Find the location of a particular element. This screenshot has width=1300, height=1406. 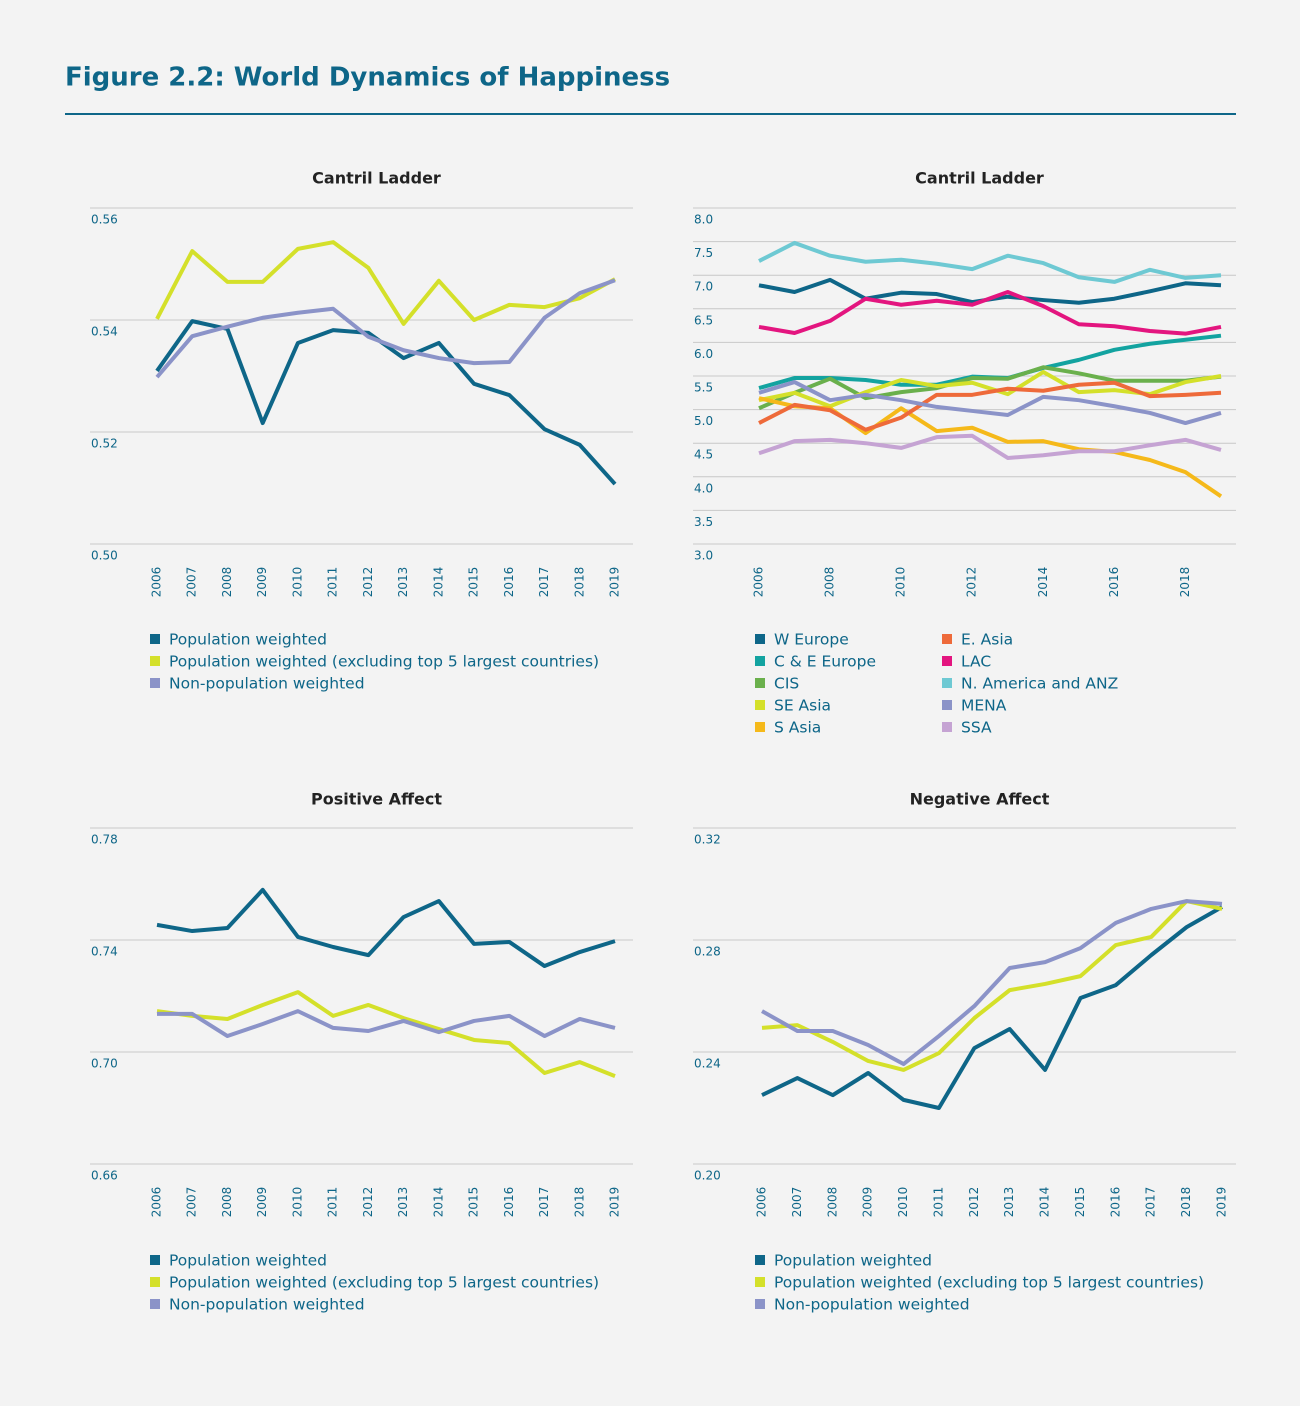

legend-label: LAC is located at coordinates (976, 662).